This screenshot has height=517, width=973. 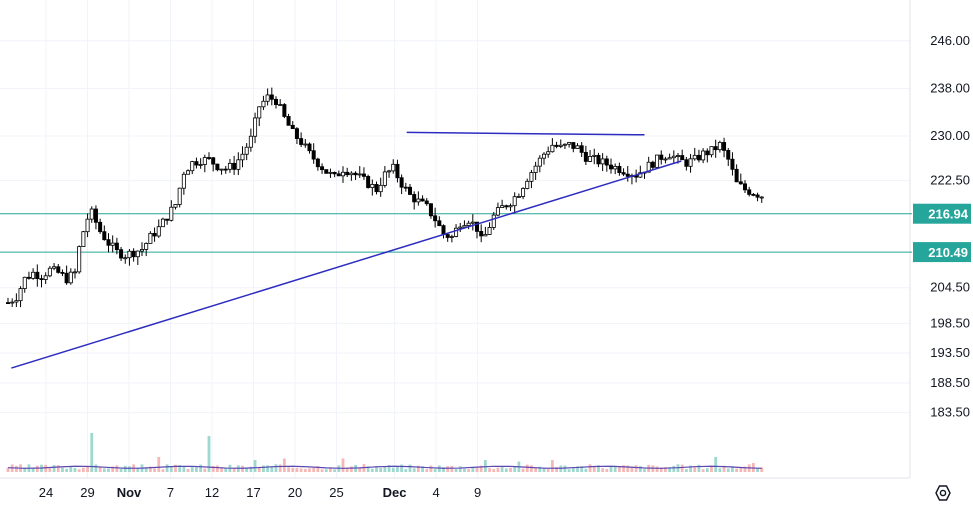 I want to click on price-tick-label: 204.50, so click(x=950, y=287).